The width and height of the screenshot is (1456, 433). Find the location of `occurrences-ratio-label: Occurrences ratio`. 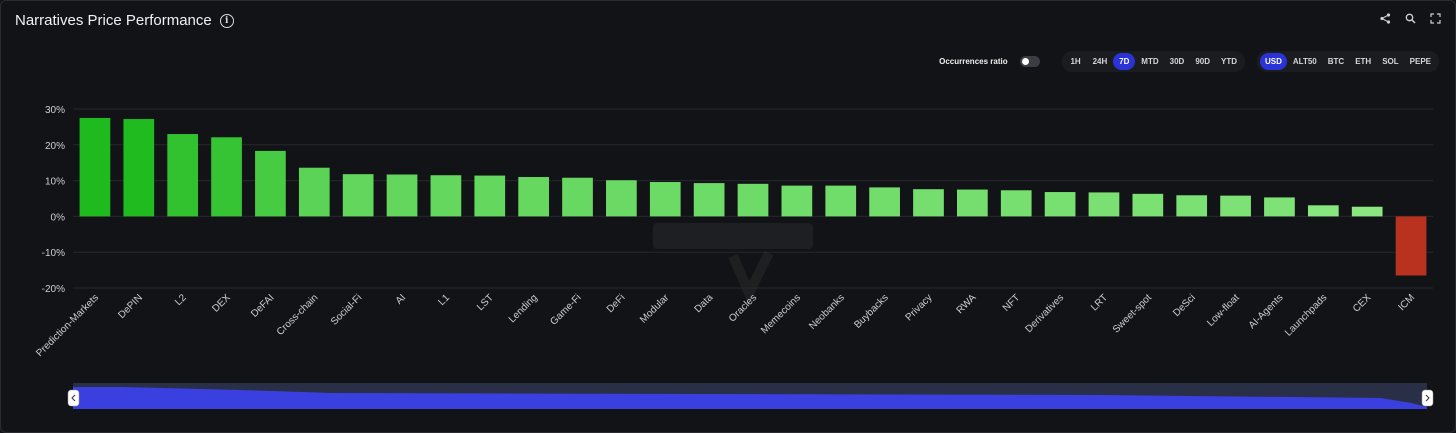

occurrences-ratio-label: Occurrences ratio is located at coordinates (973, 61).